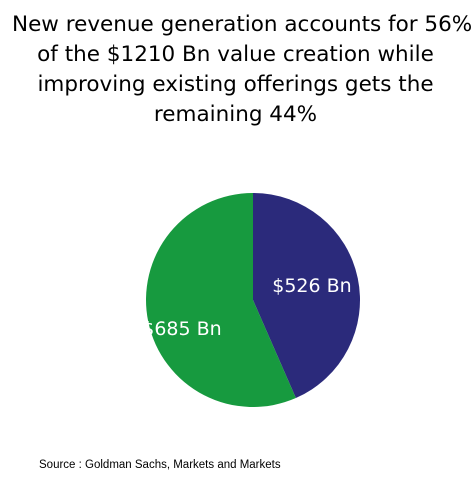 The image size is (471, 489). Describe the element at coordinates (235, 54) in the screenshot. I see `chart-title-line: of the $1210 Bn value creation while` at that location.